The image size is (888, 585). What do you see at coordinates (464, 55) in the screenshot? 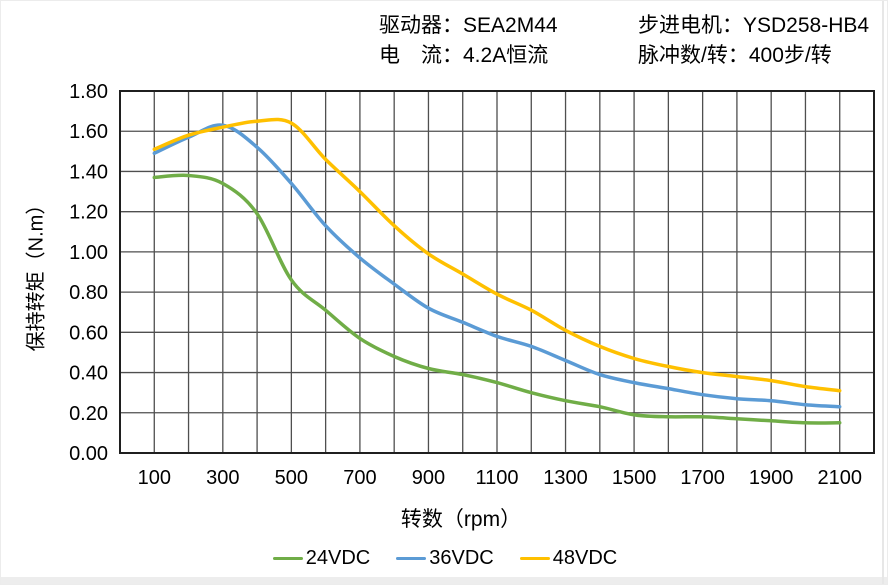
I see `current-label: 电 流：4.2A恒流` at bounding box center [464, 55].